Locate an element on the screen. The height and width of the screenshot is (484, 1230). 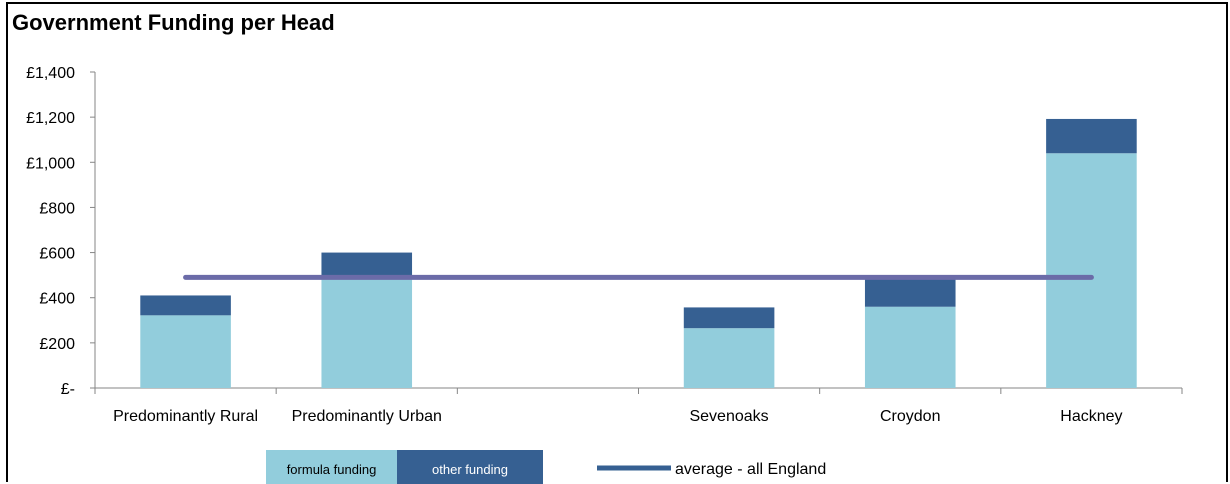
x-tick-label: Croydon is located at coordinates (910, 416).